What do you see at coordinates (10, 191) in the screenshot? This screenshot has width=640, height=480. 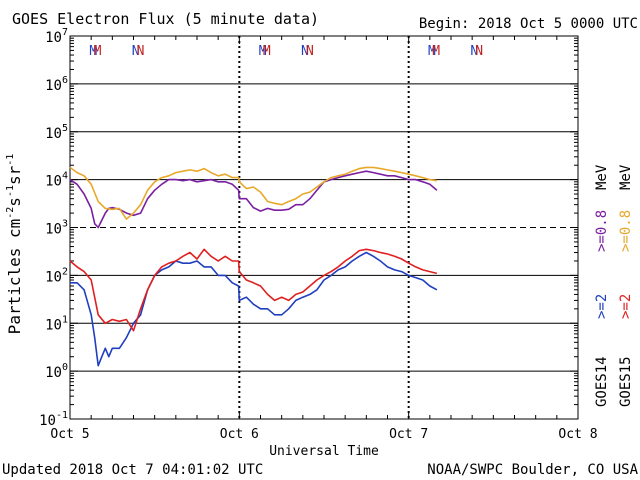 I see `y-axis-label-exp2: -1` at bounding box center [10, 191].